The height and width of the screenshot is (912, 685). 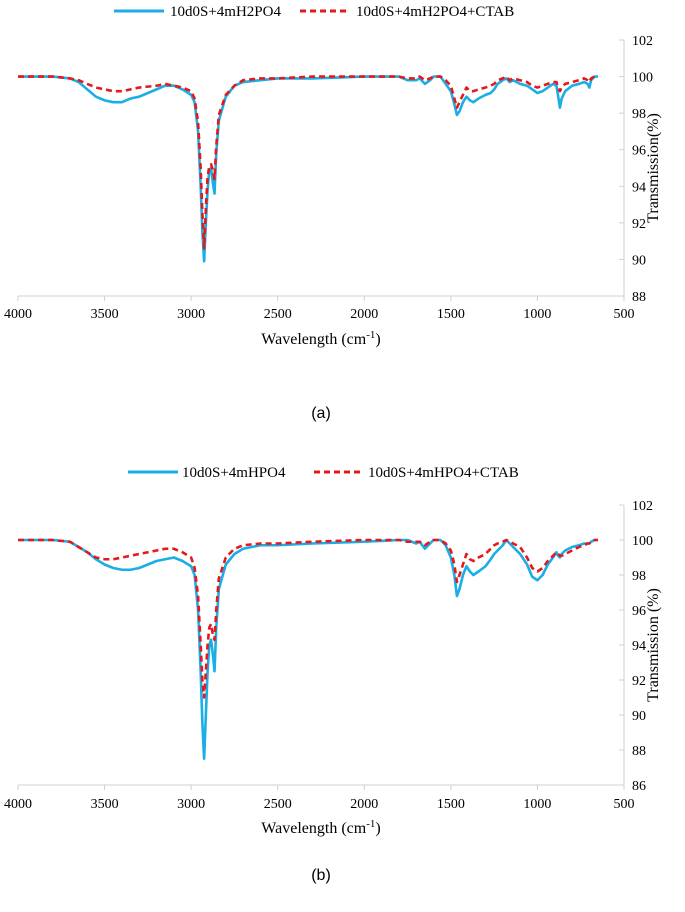 I want to click on legend-label: 10d0S+4mHPO4+CTAB, so click(x=443, y=473).